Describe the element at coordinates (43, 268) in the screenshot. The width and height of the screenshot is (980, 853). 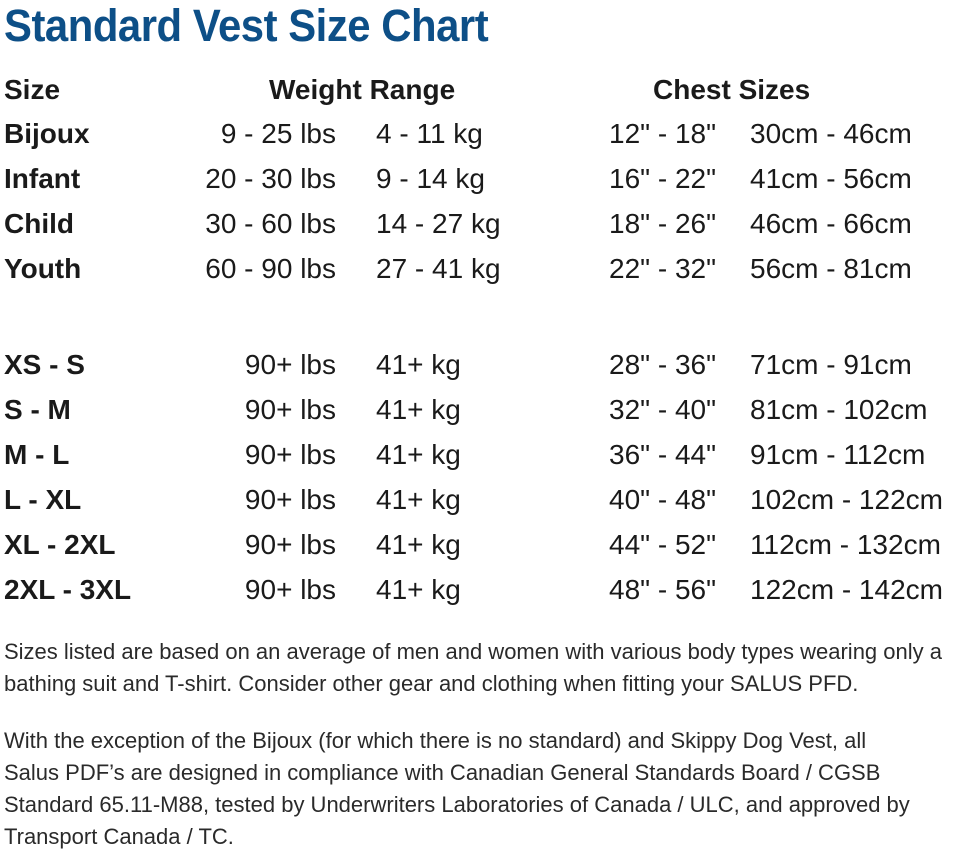
I see `size-cell: Youth` at that location.